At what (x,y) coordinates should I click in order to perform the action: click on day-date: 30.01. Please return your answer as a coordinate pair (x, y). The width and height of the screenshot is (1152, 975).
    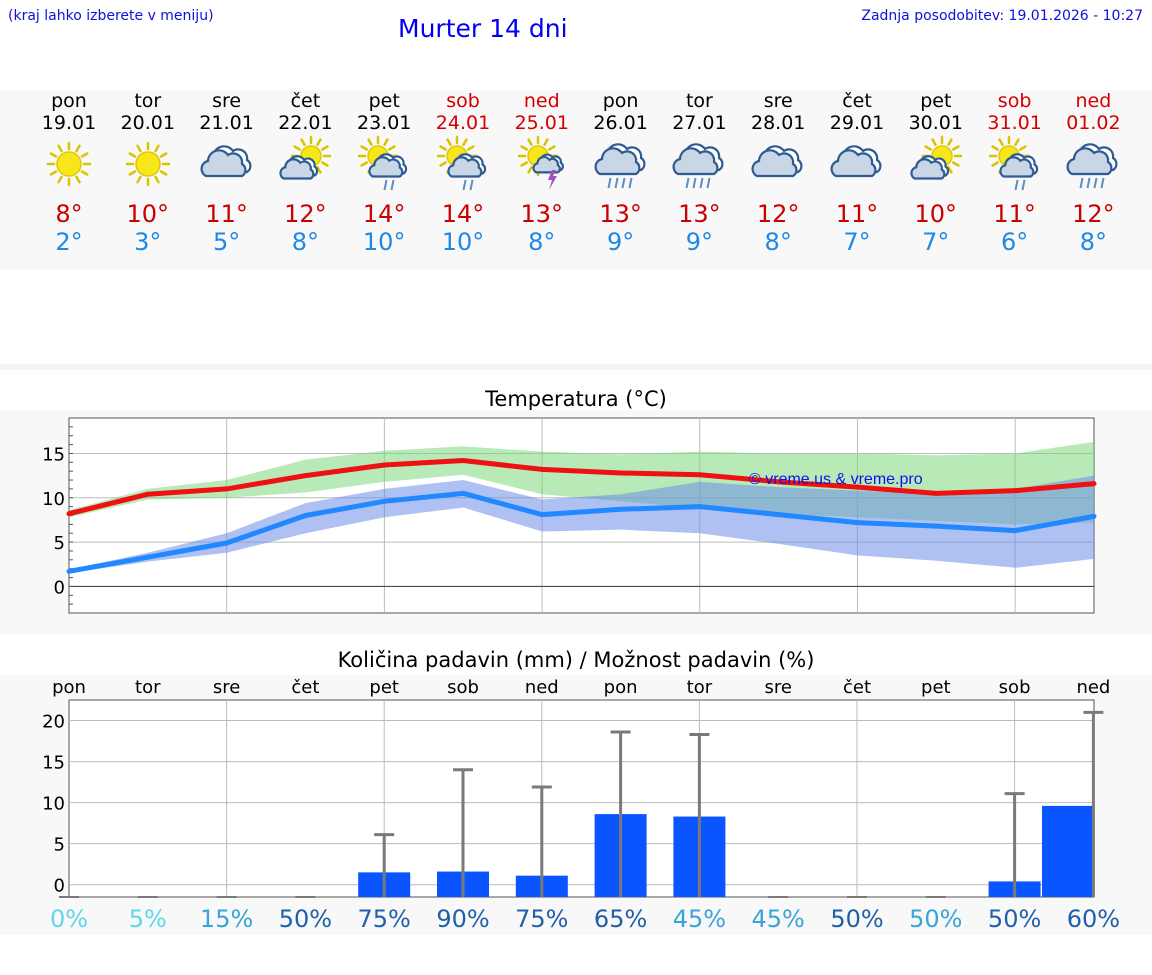
    Looking at the image, I should click on (935, 123).